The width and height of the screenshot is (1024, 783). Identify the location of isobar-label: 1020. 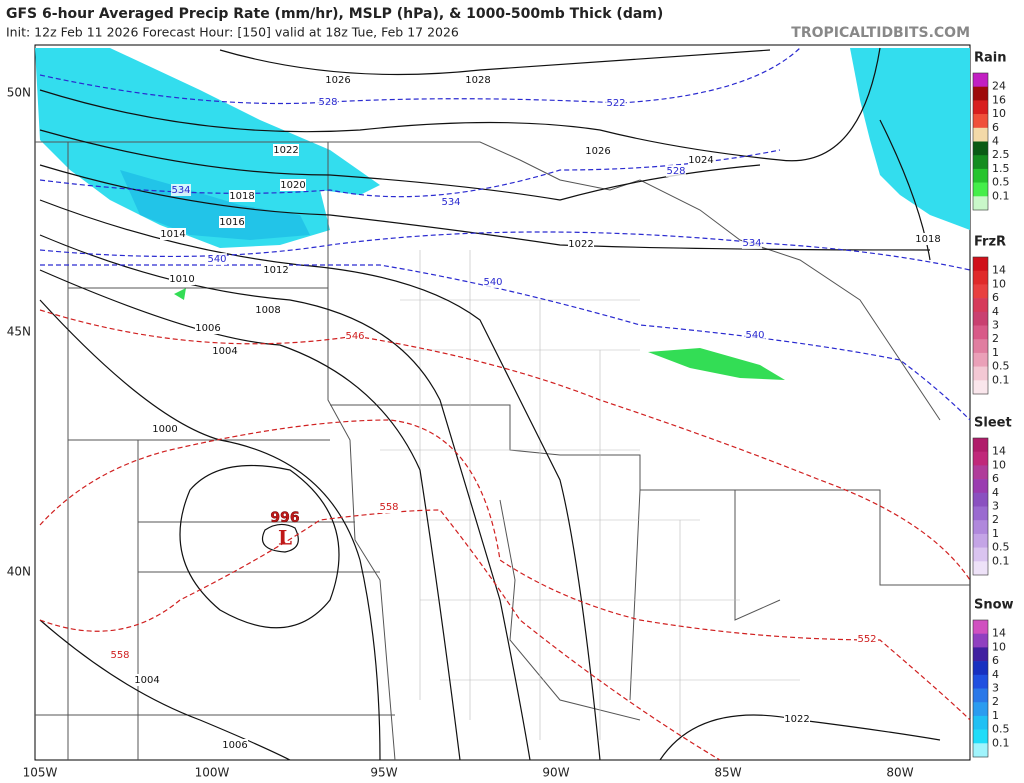
(292, 185).